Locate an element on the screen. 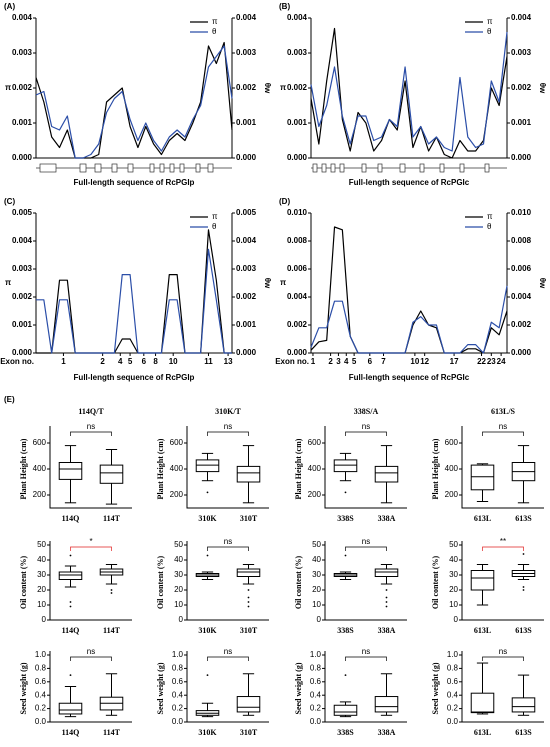  x-tick-label: 2 is located at coordinates (330, 361).